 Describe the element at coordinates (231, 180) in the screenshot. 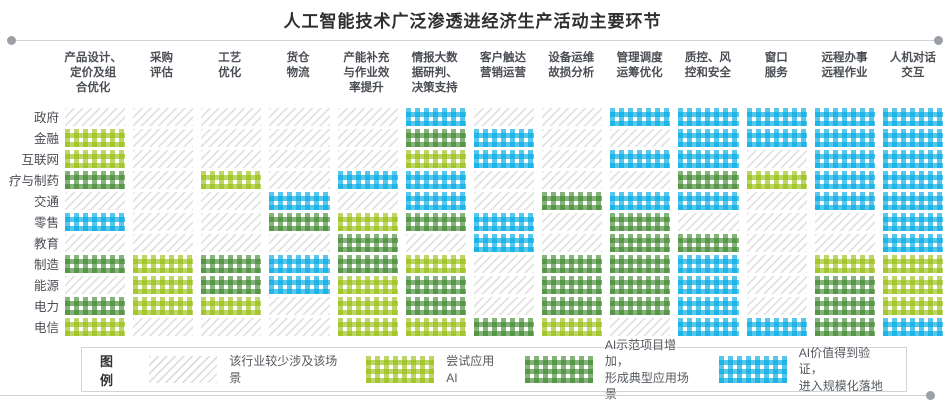

I see `heatmap-cell-r4-c3` at that location.